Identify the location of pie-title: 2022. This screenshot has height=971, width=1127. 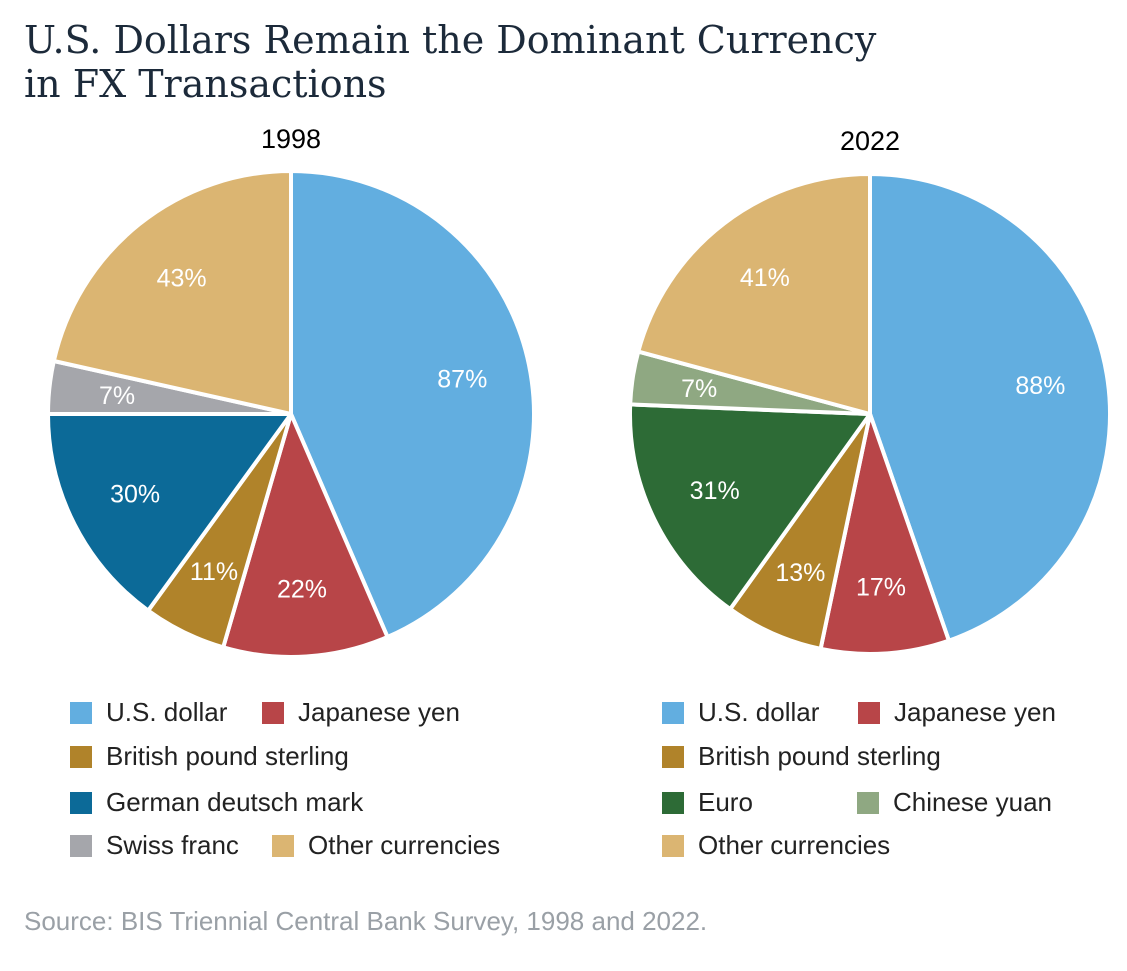
(870, 141).